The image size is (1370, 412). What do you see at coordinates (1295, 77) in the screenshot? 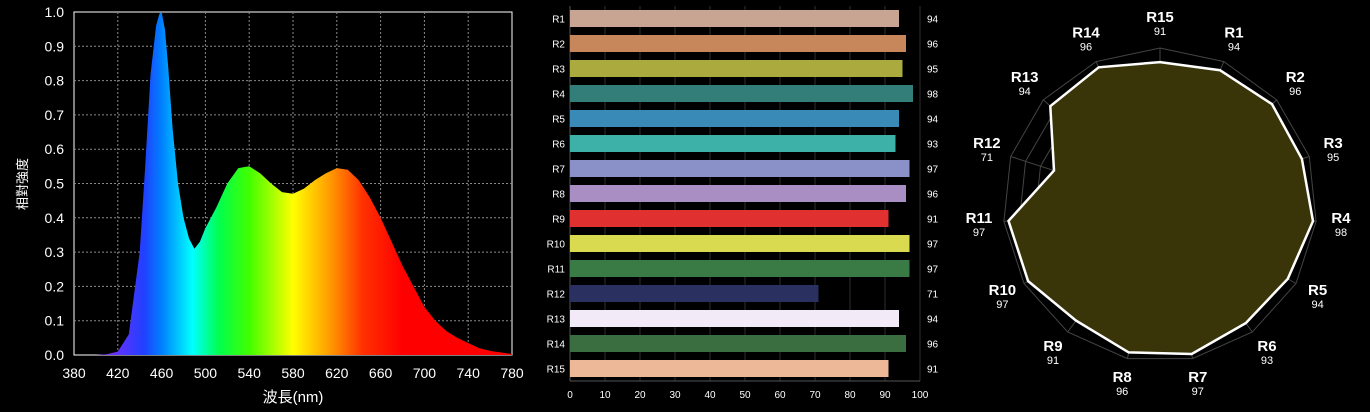
I see `radar-category-label: R2` at bounding box center [1295, 77].